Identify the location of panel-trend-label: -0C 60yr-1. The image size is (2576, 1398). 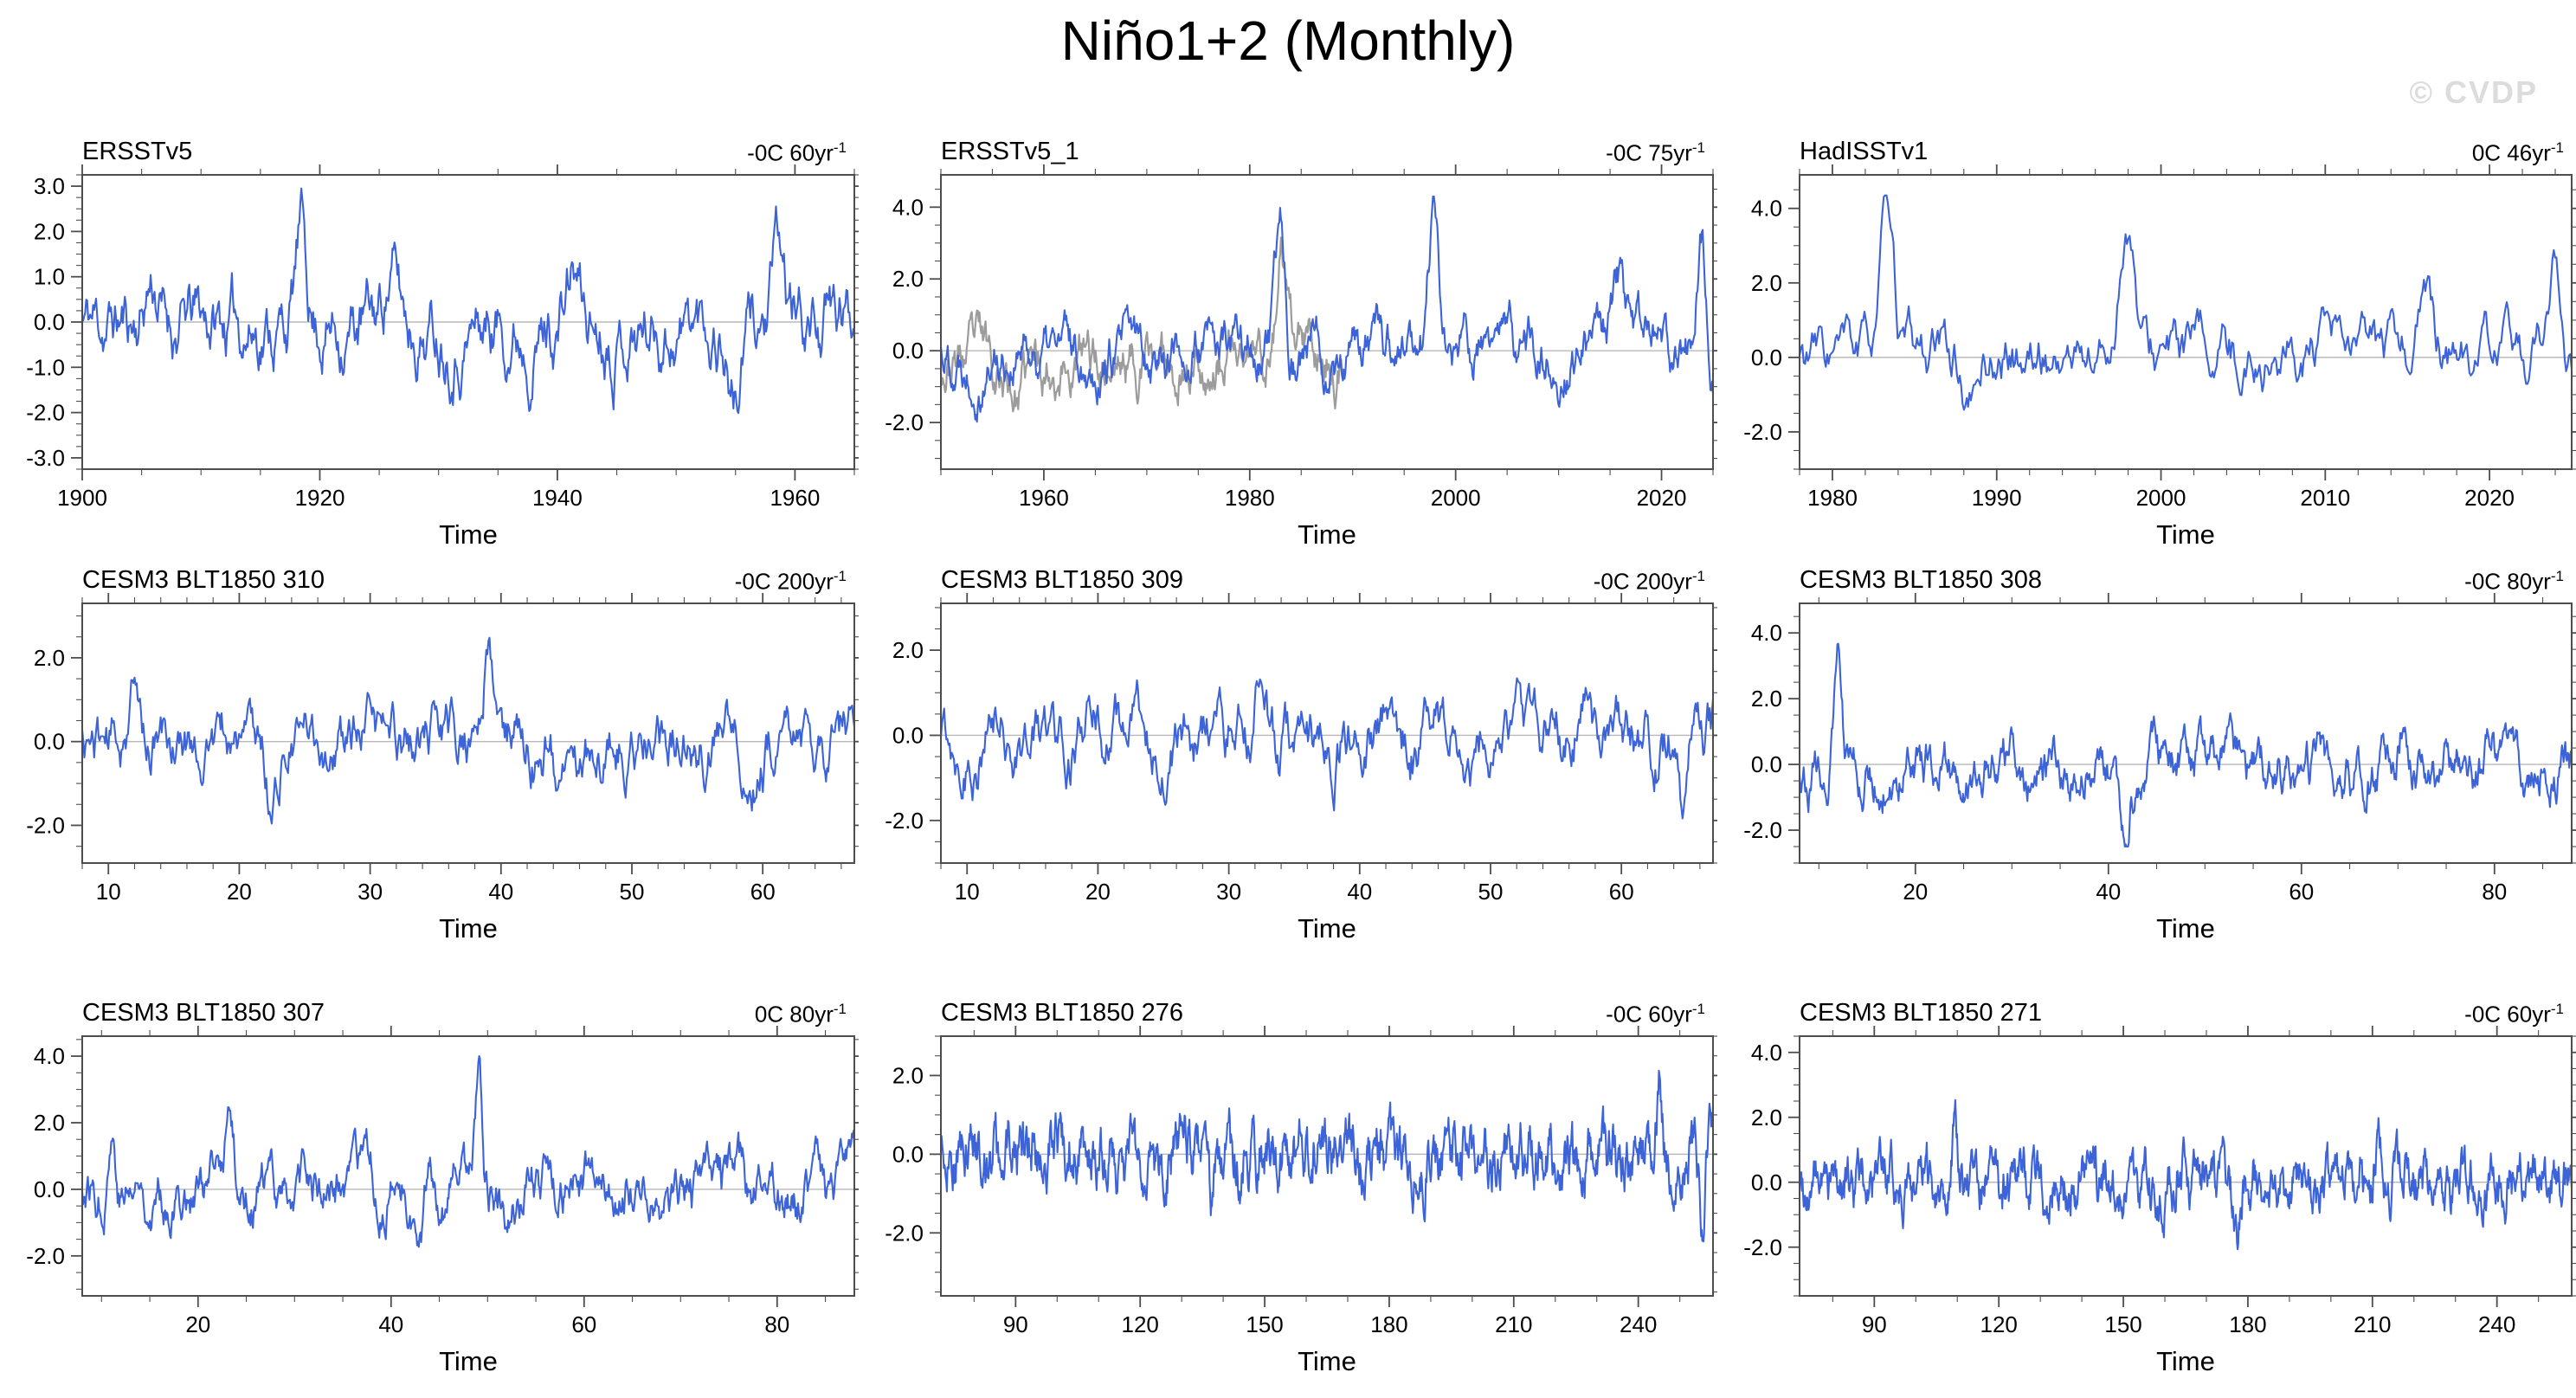
(797, 152).